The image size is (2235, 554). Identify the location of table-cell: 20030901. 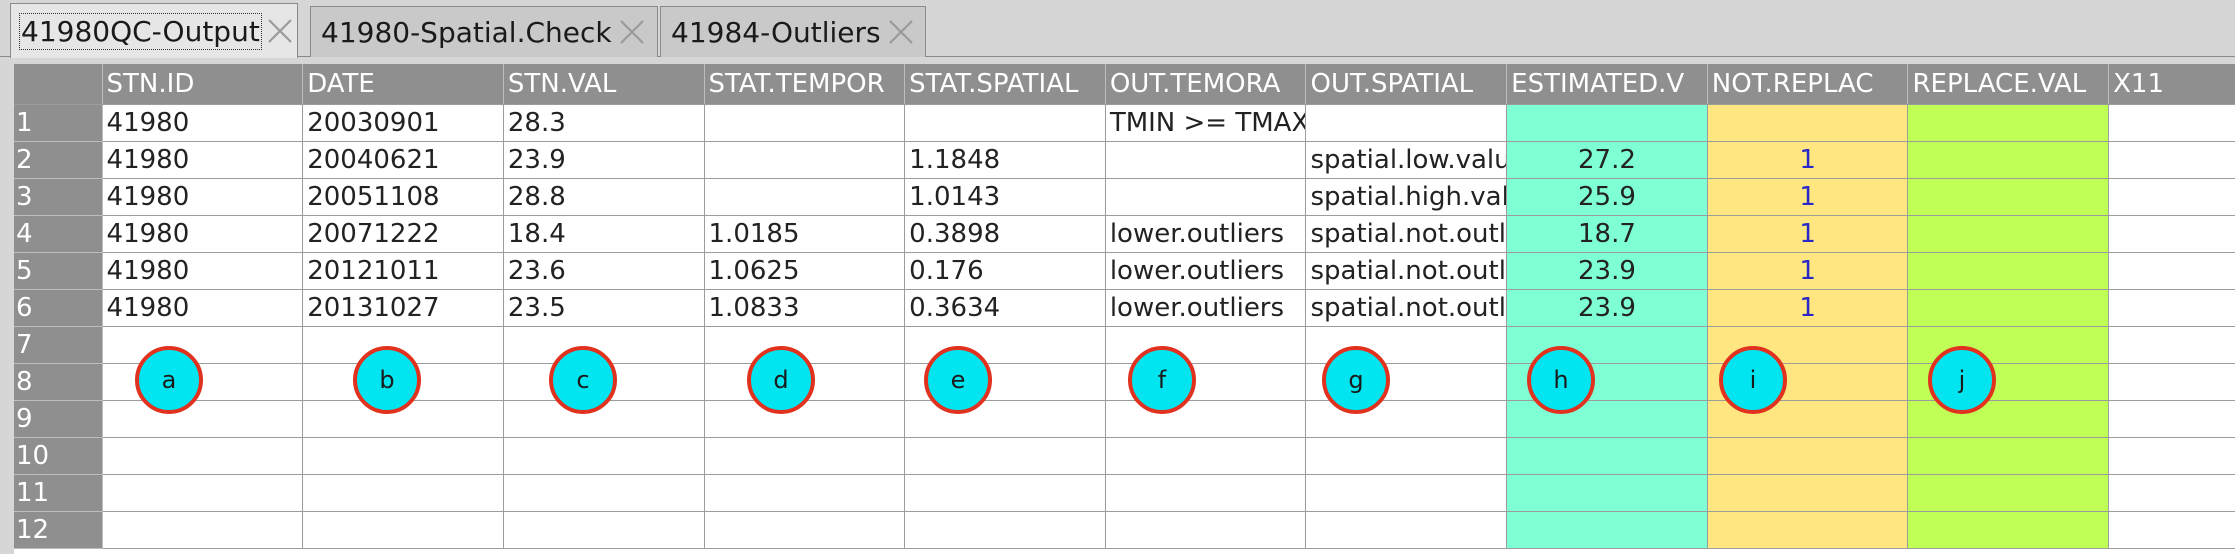
(403, 123).